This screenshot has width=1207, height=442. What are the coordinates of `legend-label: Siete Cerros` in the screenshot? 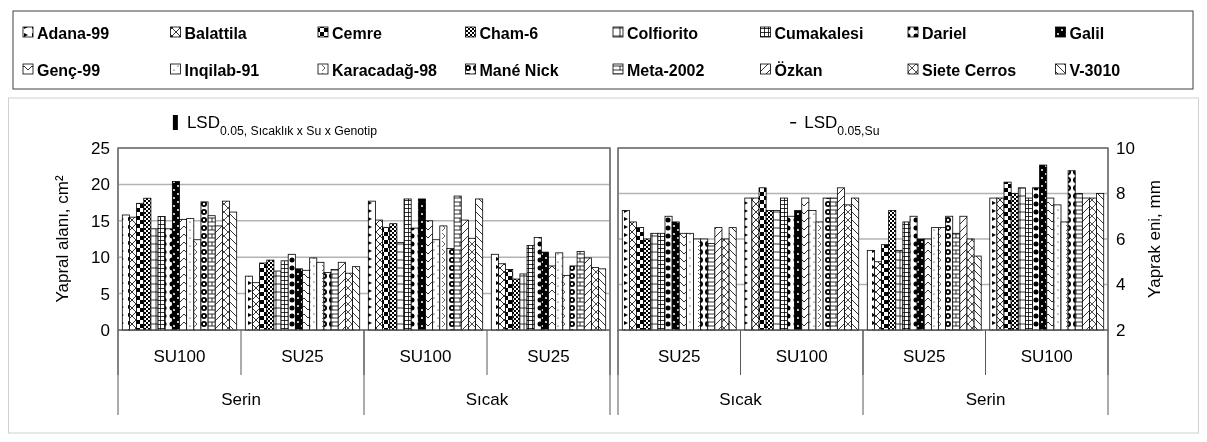 It's located at (969, 70).